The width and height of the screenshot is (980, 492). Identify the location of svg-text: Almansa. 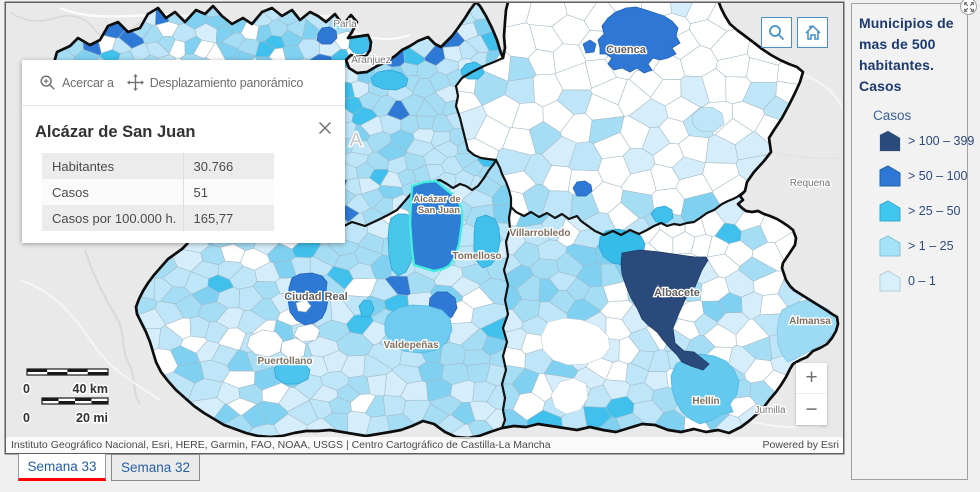
(810, 321).